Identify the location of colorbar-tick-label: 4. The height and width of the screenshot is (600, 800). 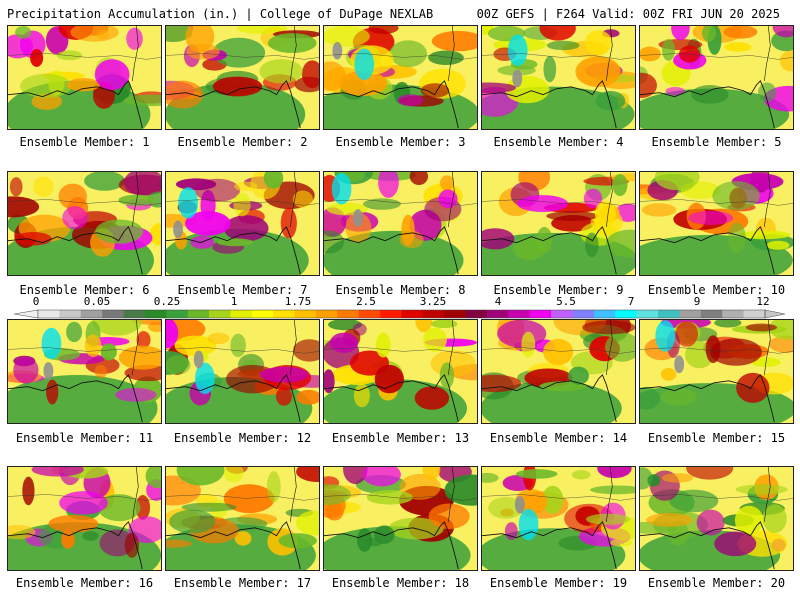
(498, 301).